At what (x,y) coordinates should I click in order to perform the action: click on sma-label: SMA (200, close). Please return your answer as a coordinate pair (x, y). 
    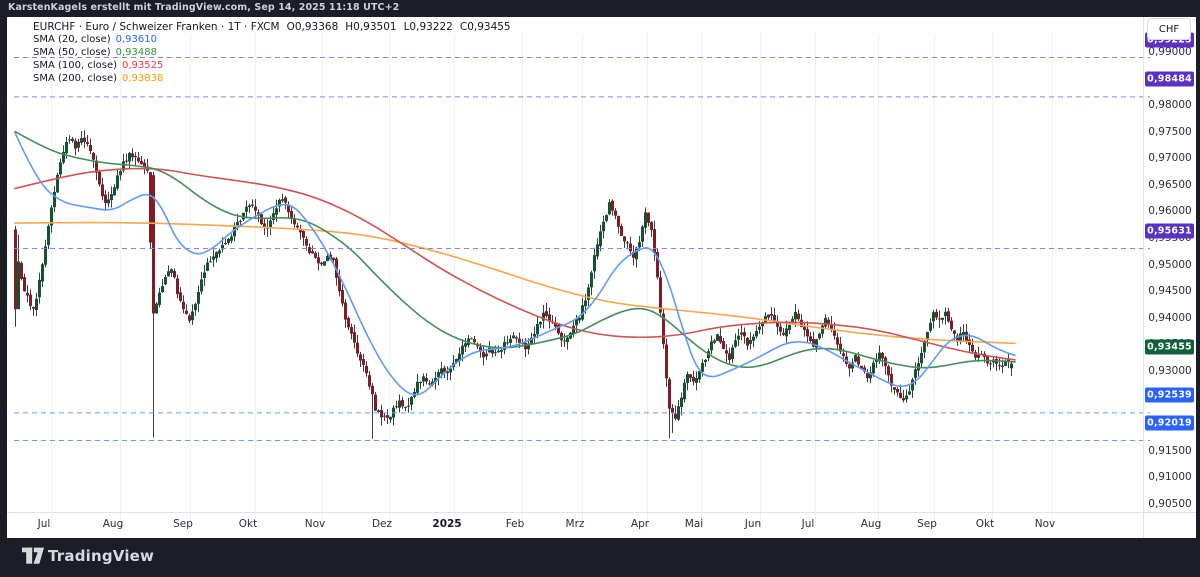
    Looking at the image, I should click on (75, 78).